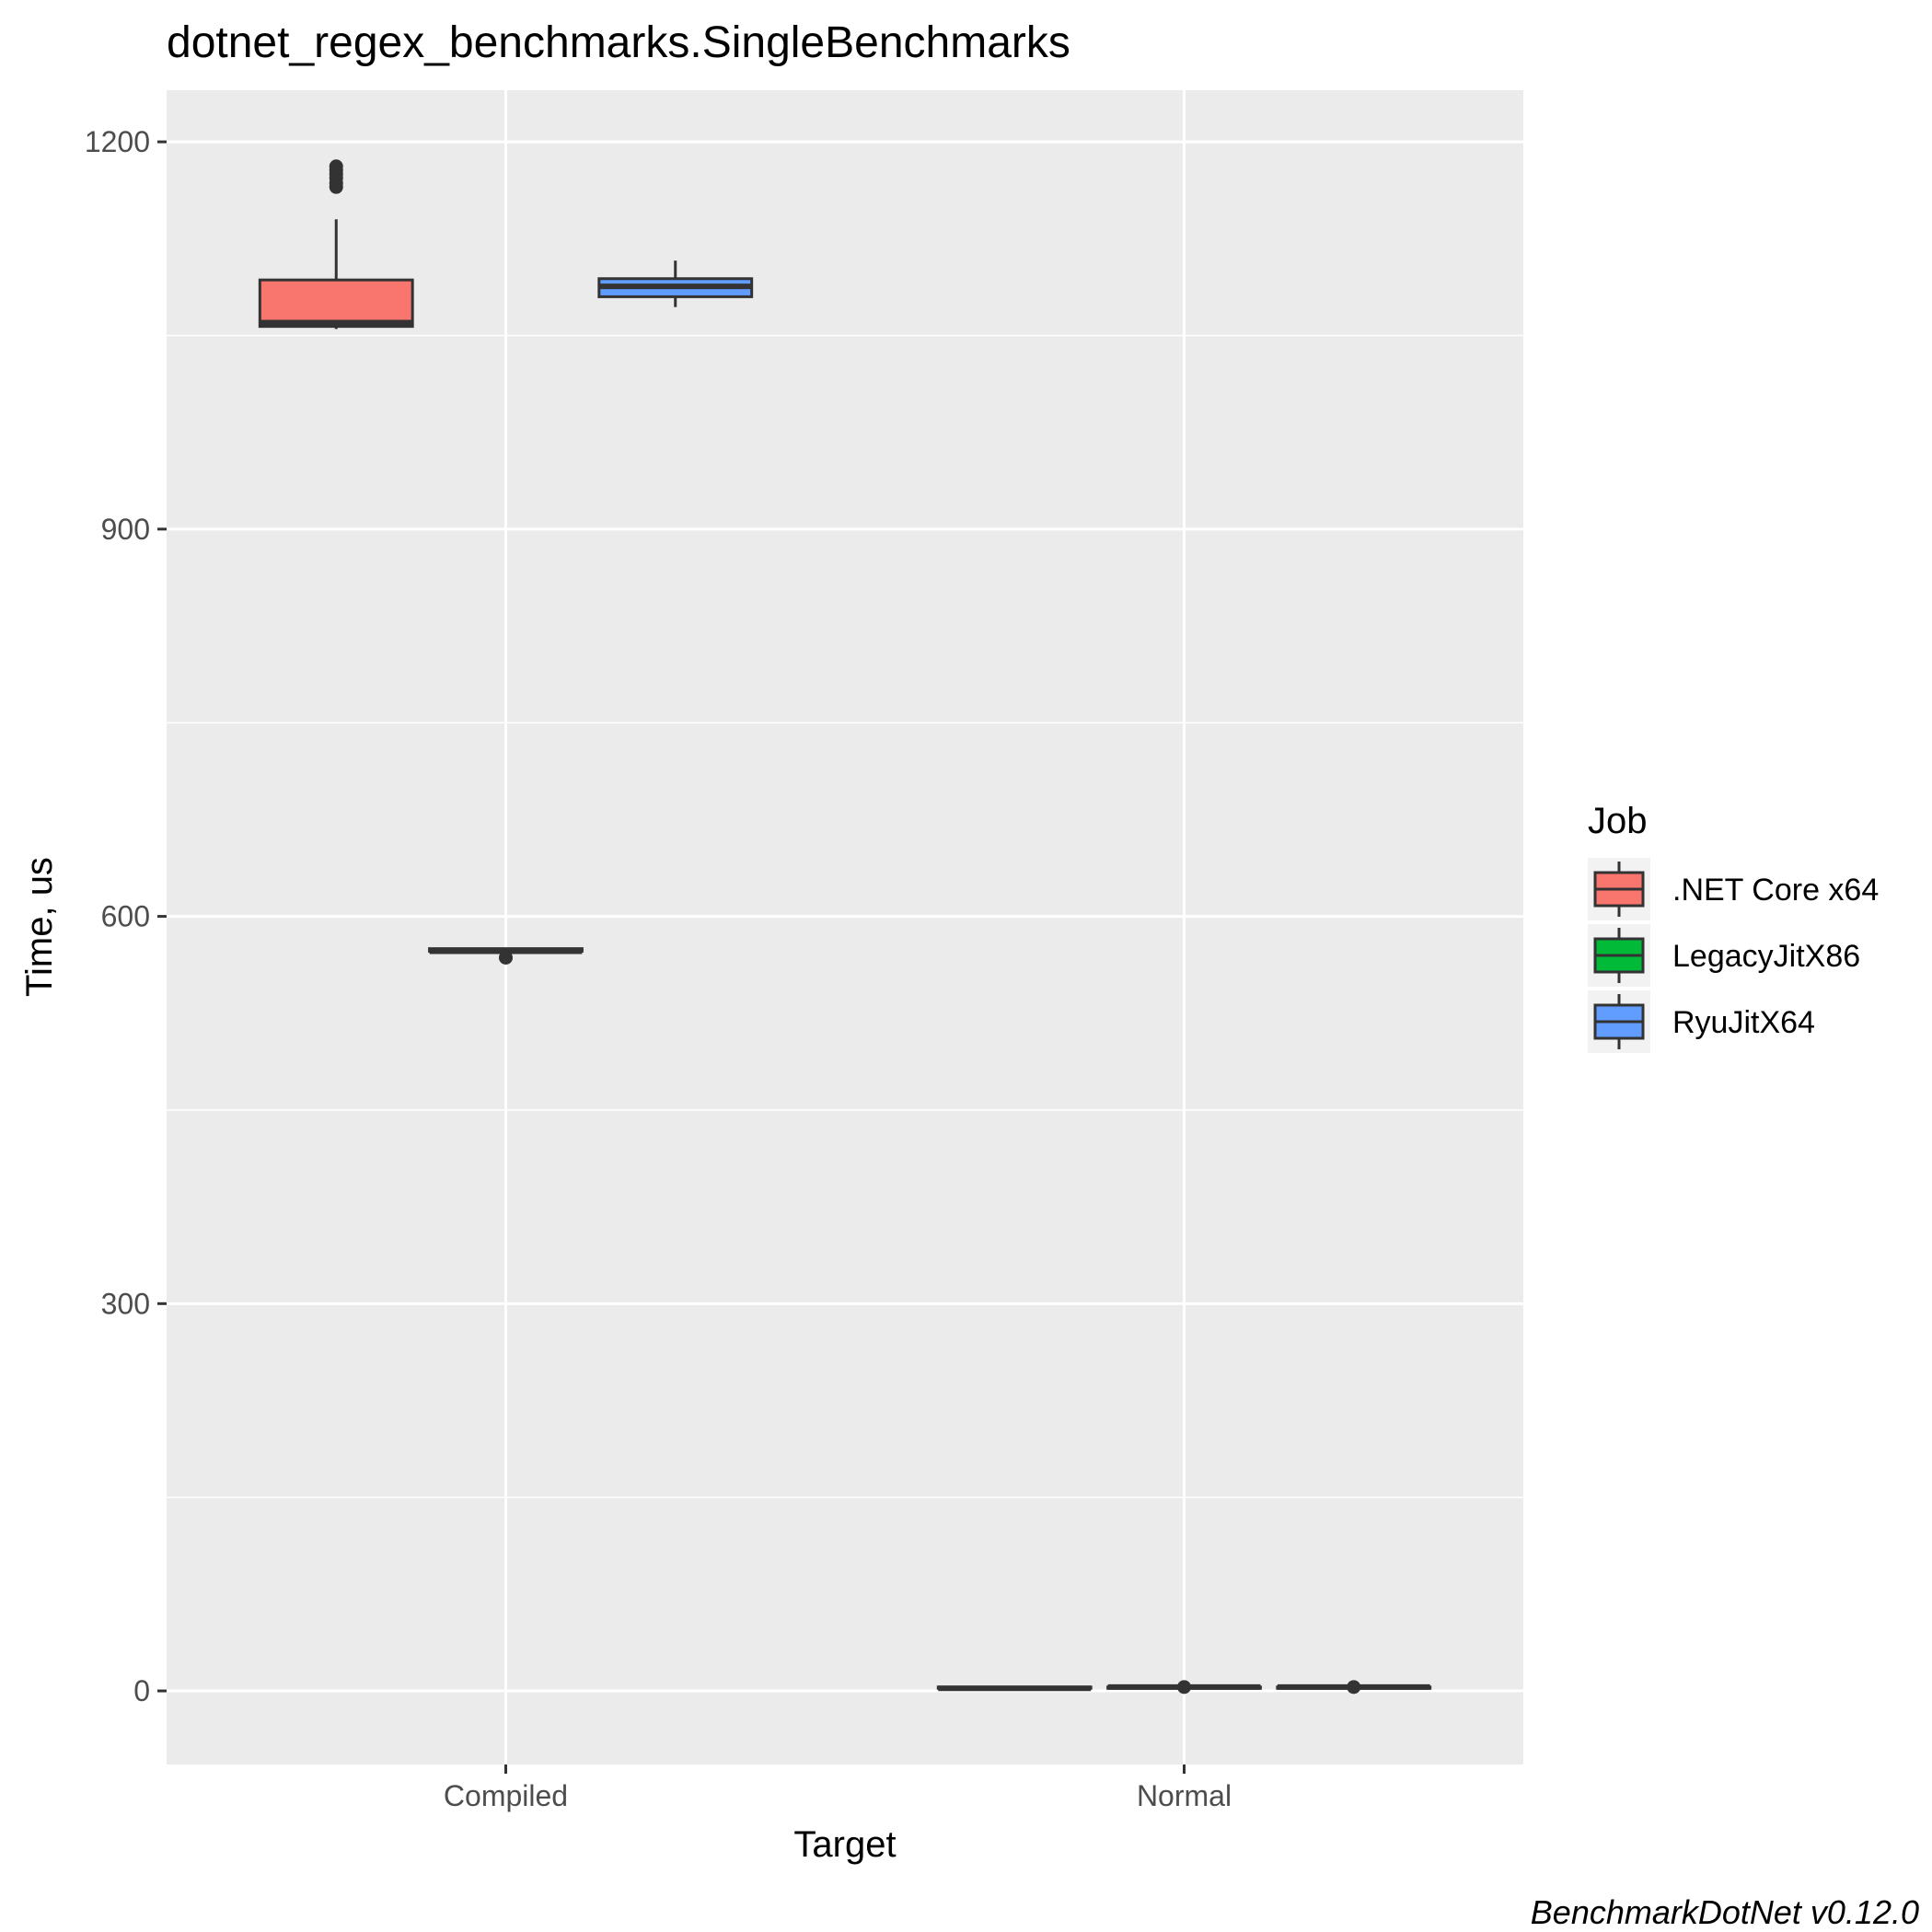 Image resolution: width=1932 pixels, height=1932 pixels. Describe the element at coordinates (845, 1845) in the screenshot. I see `x-axis-title: Target` at that location.